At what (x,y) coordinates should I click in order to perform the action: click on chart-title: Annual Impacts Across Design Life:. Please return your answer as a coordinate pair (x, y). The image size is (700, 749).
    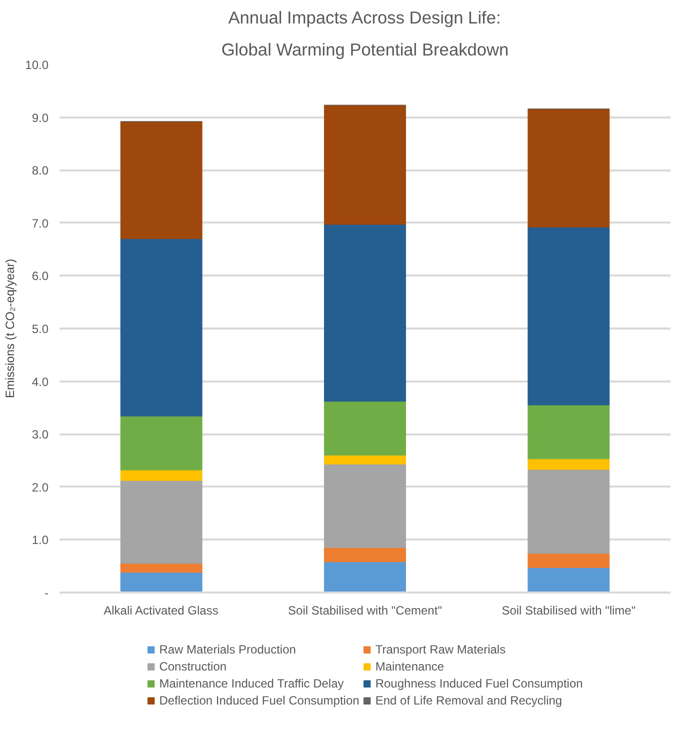
    Looking at the image, I should click on (364, 18).